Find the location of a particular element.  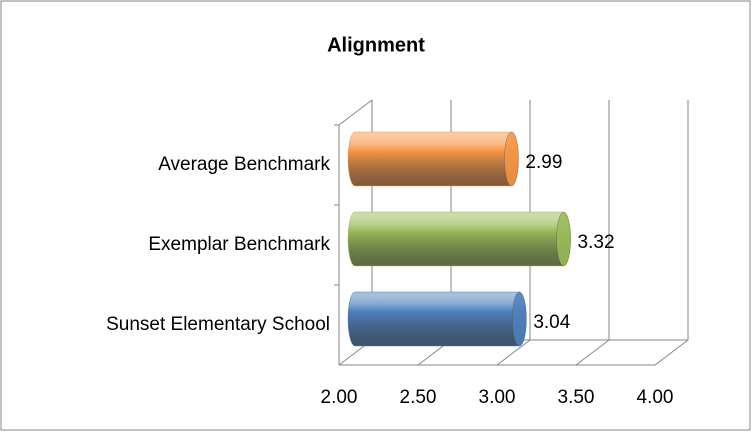

y-tick-label: Average Benchmark is located at coordinates (244, 164).